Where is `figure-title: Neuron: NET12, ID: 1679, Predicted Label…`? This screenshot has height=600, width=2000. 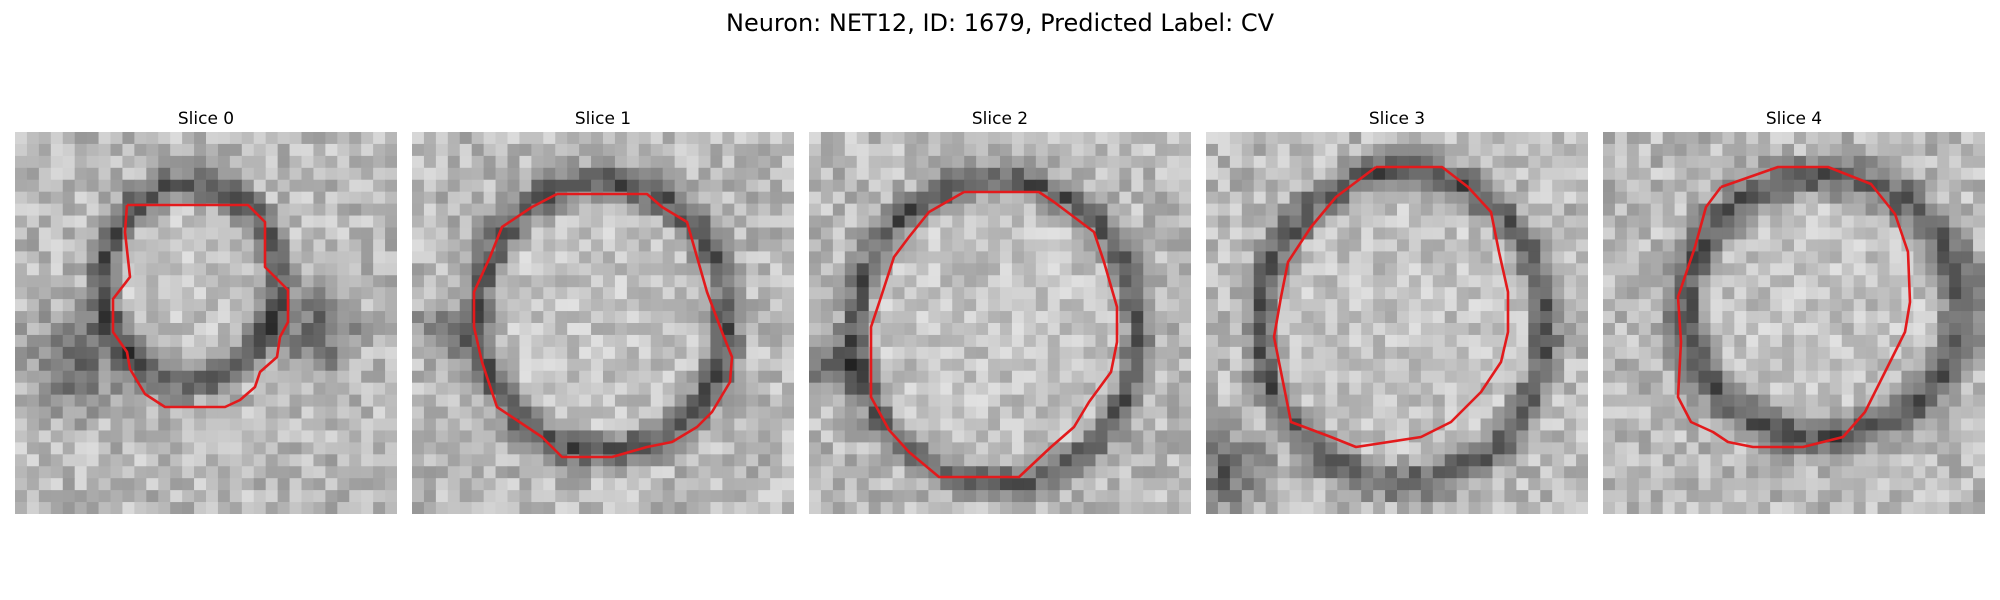 figure-title: Neuron: NET12, ID: 1679, Predicted Label… is located at coordinates (1000, 23).